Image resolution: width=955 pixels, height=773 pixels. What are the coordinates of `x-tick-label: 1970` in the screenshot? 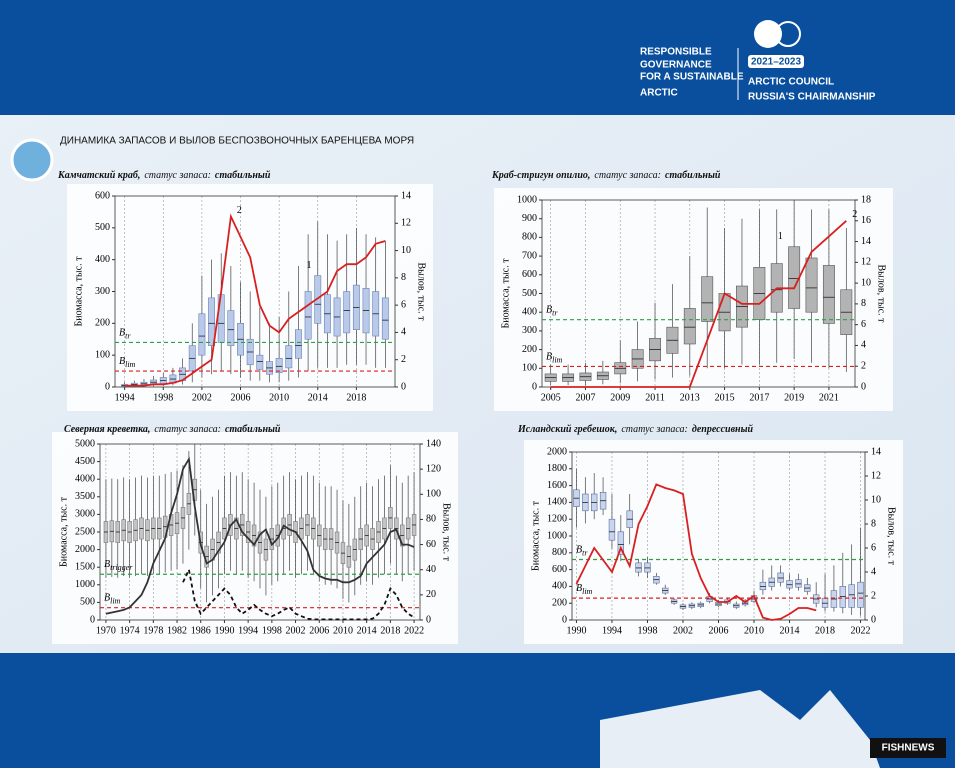 It's located at (106, 630).